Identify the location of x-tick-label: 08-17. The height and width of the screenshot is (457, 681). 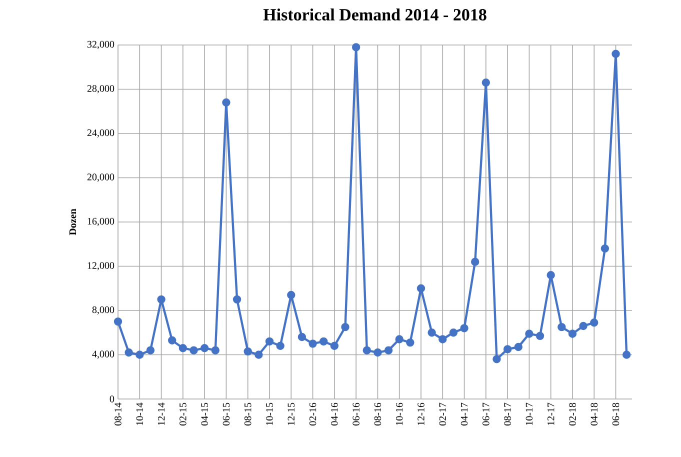
(507, 414).